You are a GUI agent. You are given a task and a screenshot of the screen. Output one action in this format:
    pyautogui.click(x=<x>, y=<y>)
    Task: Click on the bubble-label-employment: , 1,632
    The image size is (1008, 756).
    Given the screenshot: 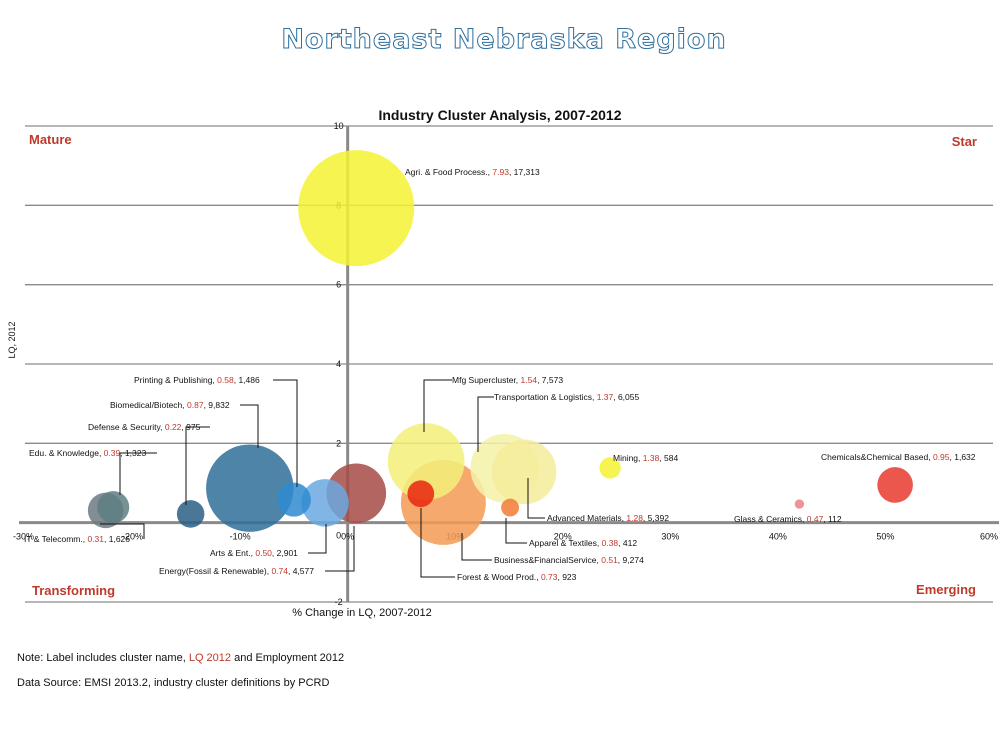 What is the action you would take?
    pyautogui.click(x=963, y=457)
    